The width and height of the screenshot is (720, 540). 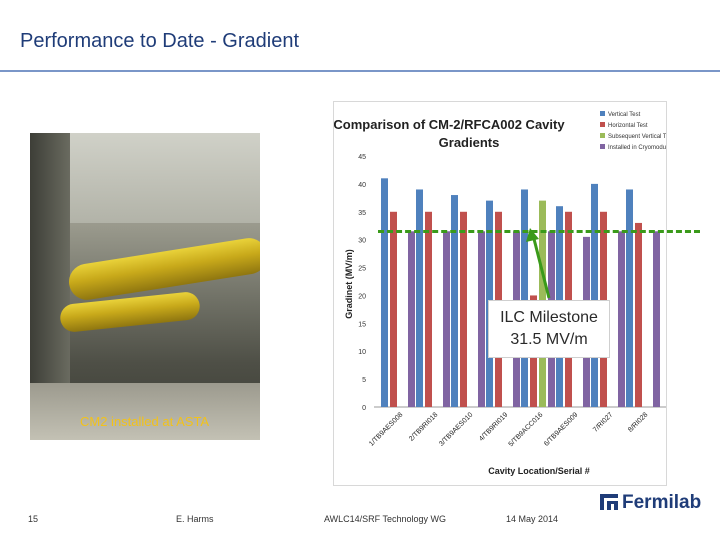 I want to click on callout-title: ILC Milestone, so click(x=549, y=317).